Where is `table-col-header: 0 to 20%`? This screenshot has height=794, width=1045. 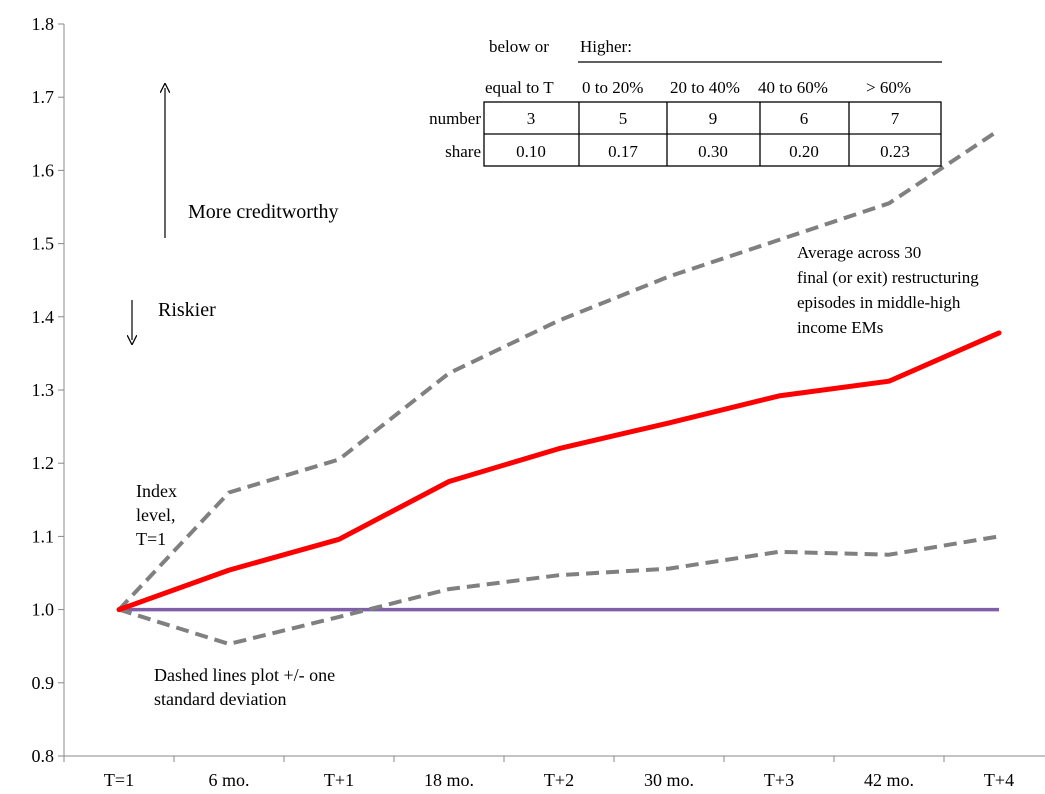
table-col-header: 0 to 20% is located at coordinates (612, 87).